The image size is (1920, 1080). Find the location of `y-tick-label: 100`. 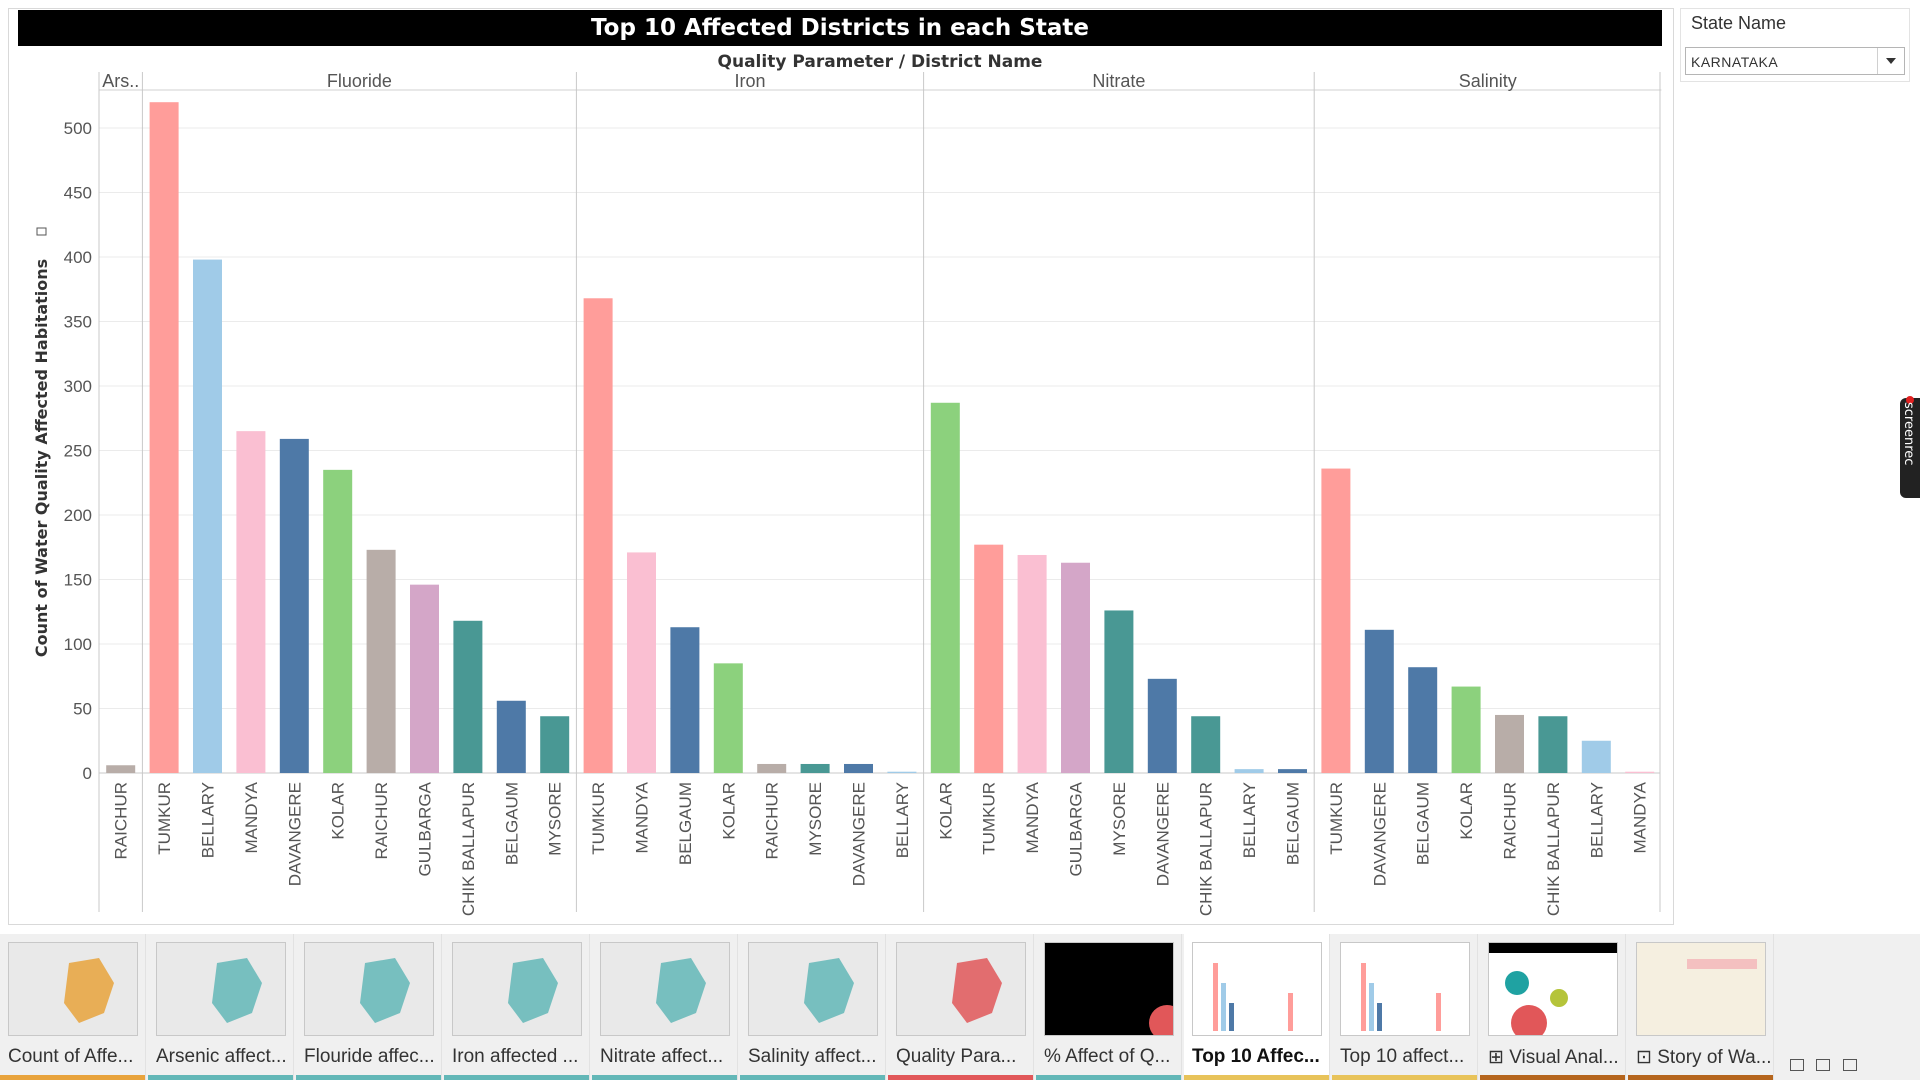

y-tick-label: 100 is located at coordinates (78, 644).